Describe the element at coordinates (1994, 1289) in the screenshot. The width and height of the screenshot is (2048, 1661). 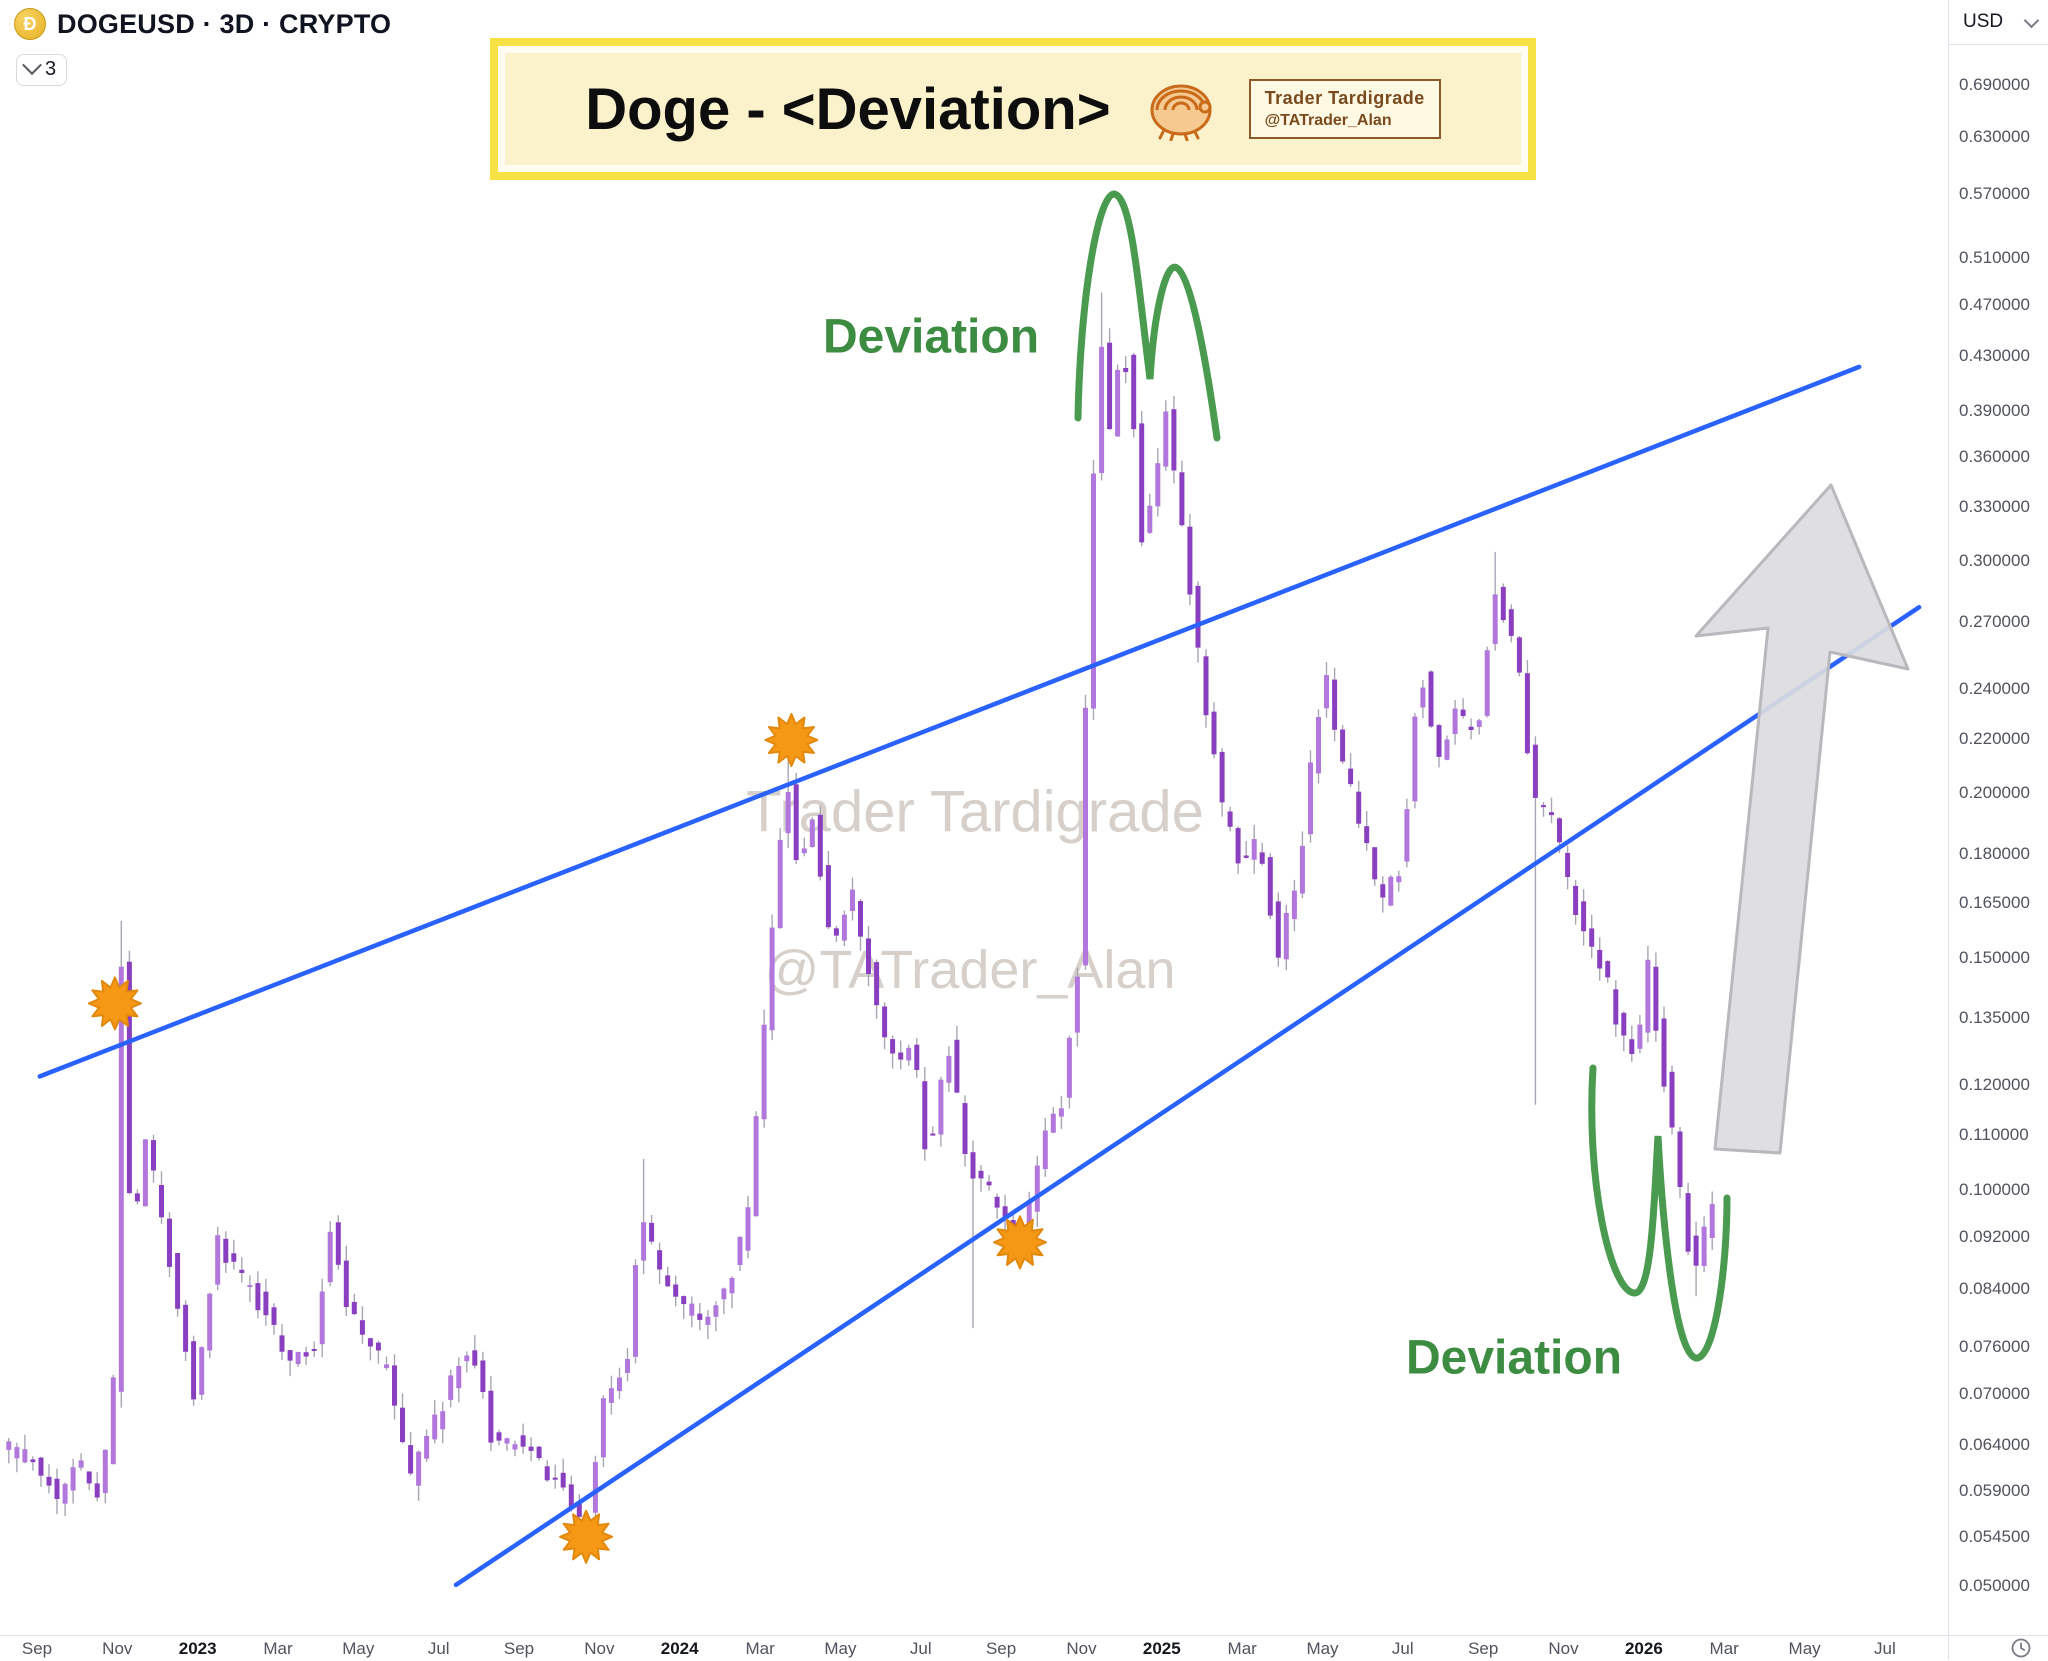
I see `price-tick-label: 0.084000` at that location.